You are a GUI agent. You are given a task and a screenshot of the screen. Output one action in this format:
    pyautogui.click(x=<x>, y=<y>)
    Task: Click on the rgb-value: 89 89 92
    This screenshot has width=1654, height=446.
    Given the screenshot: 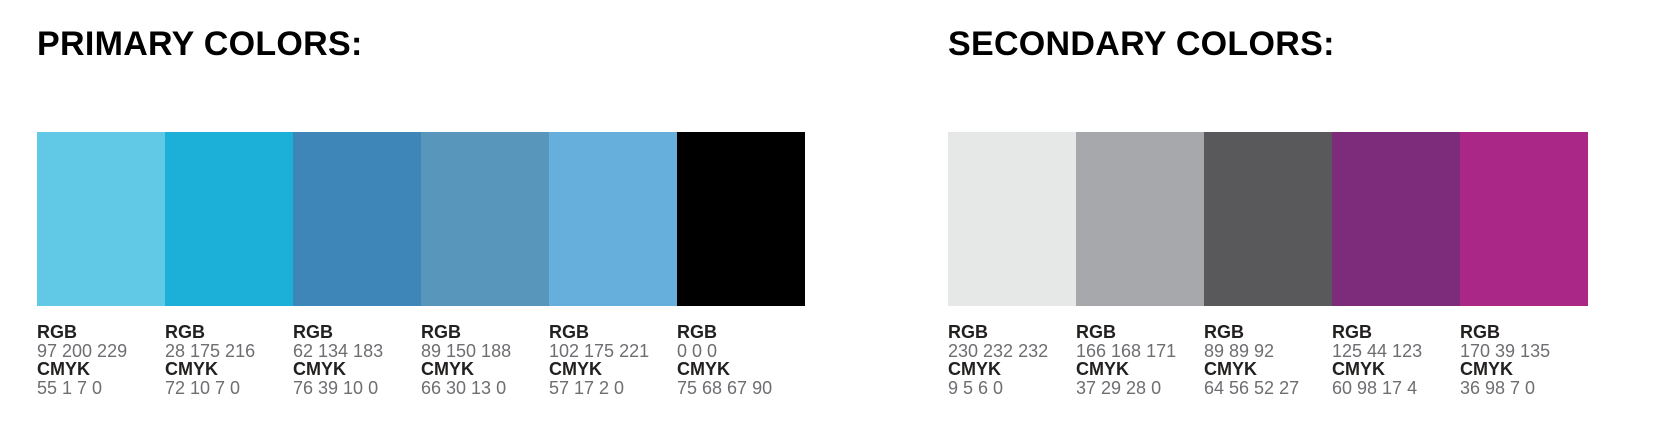 What is the action you would take?
    pyautogui.click(x=1239, y=350)
    